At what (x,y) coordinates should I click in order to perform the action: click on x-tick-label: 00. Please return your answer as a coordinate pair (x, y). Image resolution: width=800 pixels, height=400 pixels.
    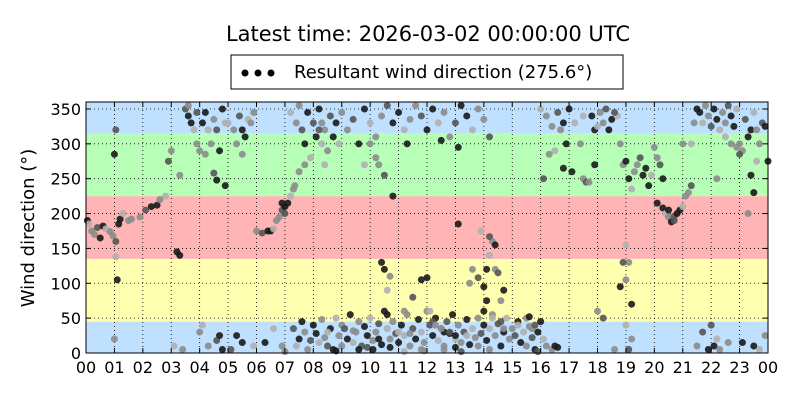
    Looking at the image, I should click on (768, 367).